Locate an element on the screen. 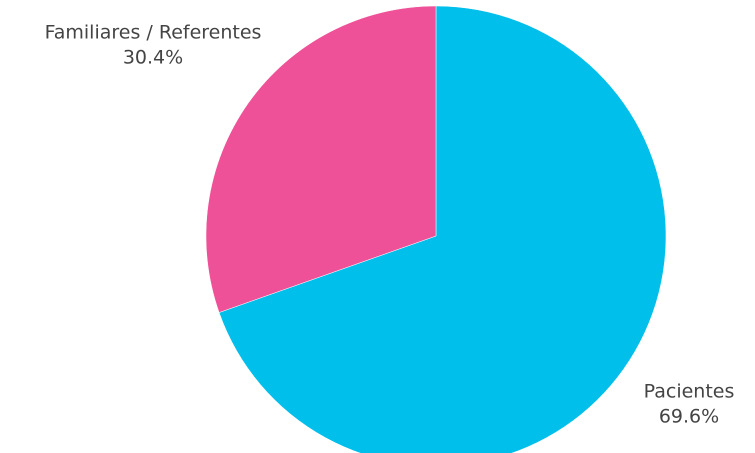 This screenshot has width=755, height=453. slice-value-label: 30.4% is located at coordinates (153, 58).